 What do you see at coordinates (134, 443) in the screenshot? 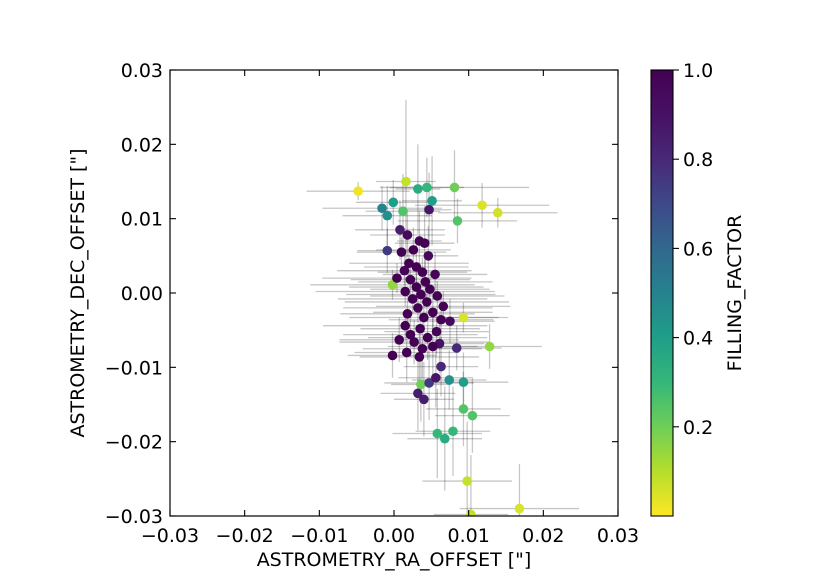
I see `y-tick-label: −0.02` at bounding box center [134, 443].